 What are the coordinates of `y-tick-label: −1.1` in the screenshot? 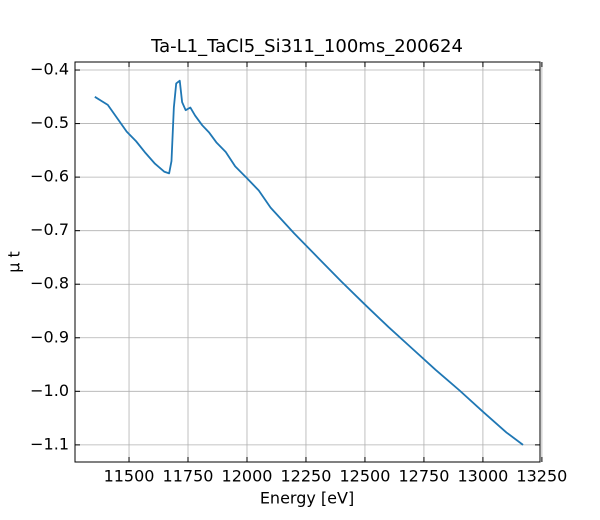 It's located at (49, 443).